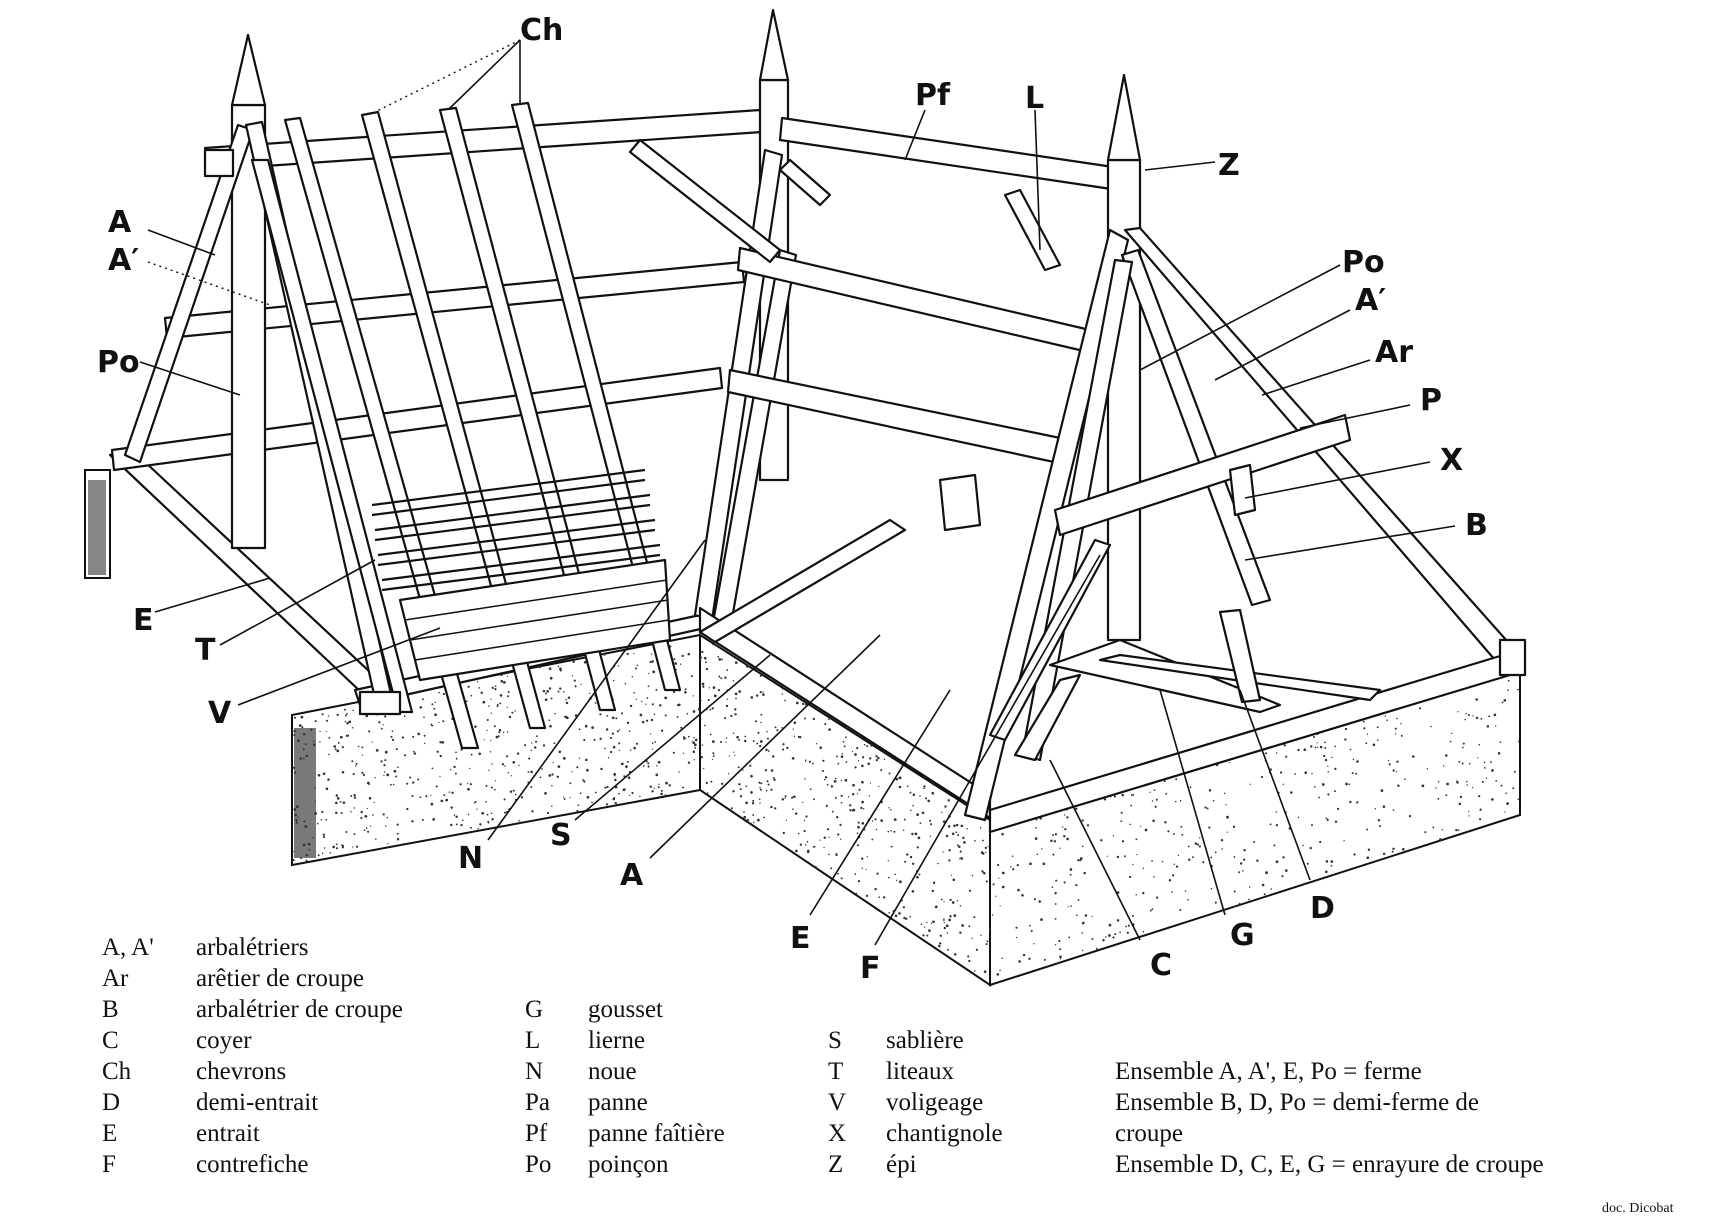 This screenshot has width=1726, height=1218. Describe the element at coordinates (925, 1040) in the screenshot. I see `legend-term: sablière` at that location.